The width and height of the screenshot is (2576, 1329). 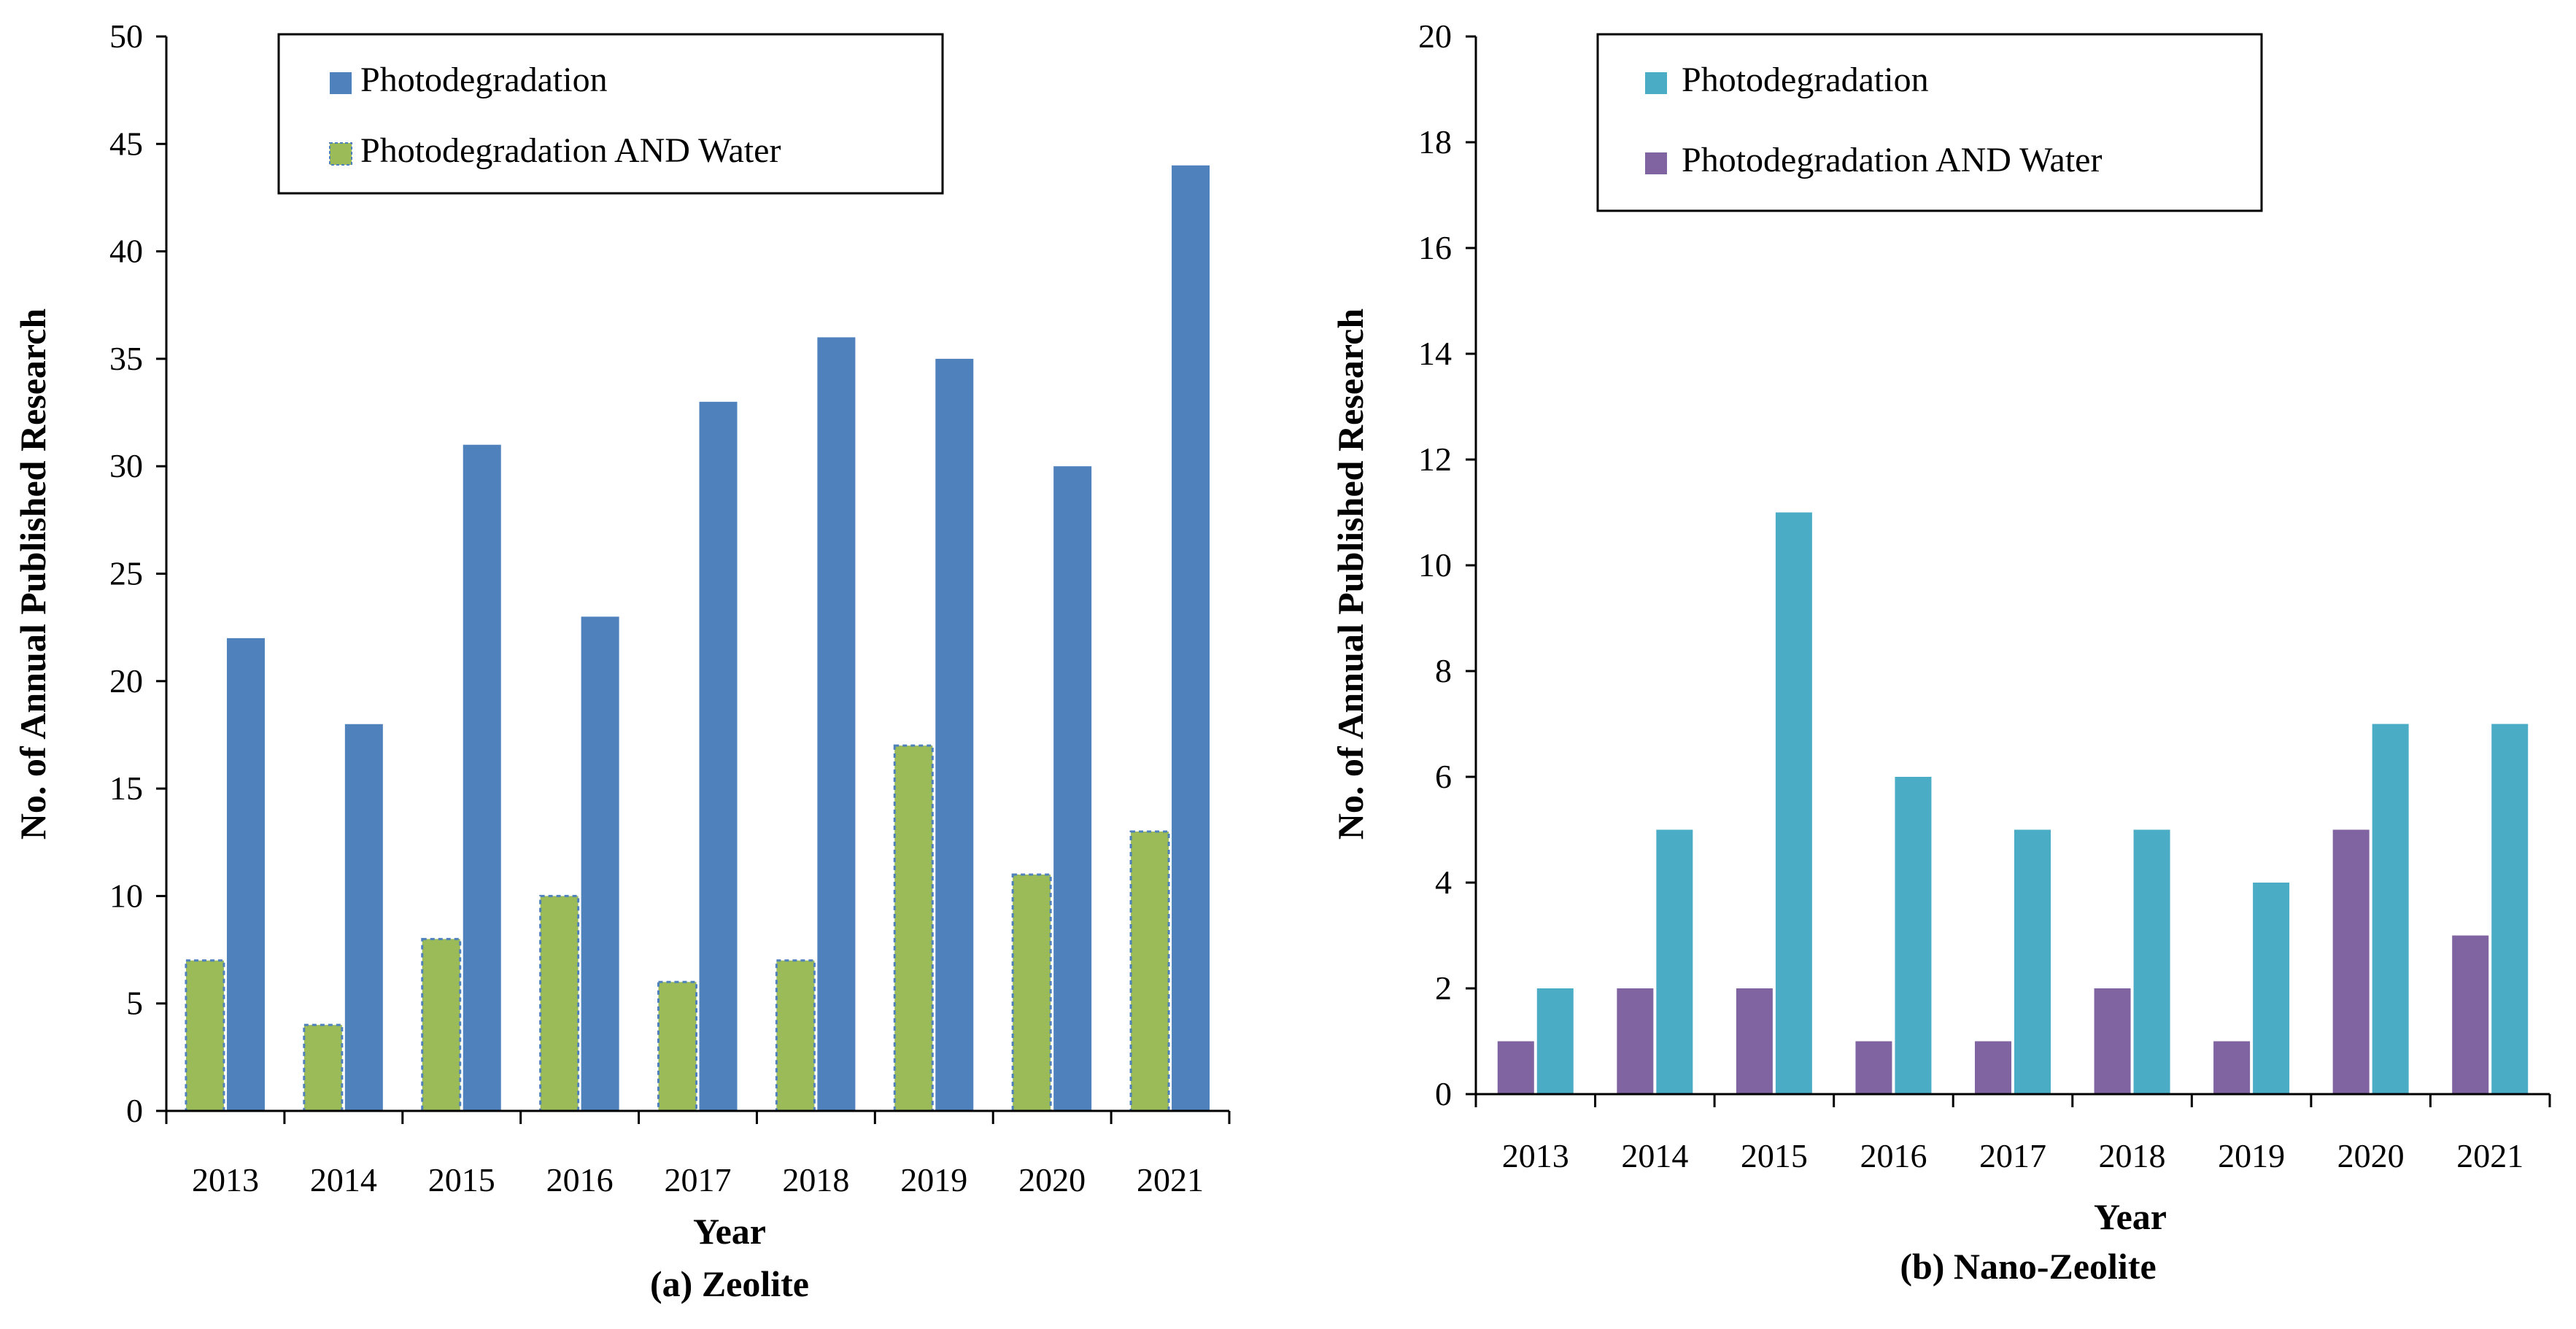 I want to click on y-tick-label: 15, so click(x=126, y=789).